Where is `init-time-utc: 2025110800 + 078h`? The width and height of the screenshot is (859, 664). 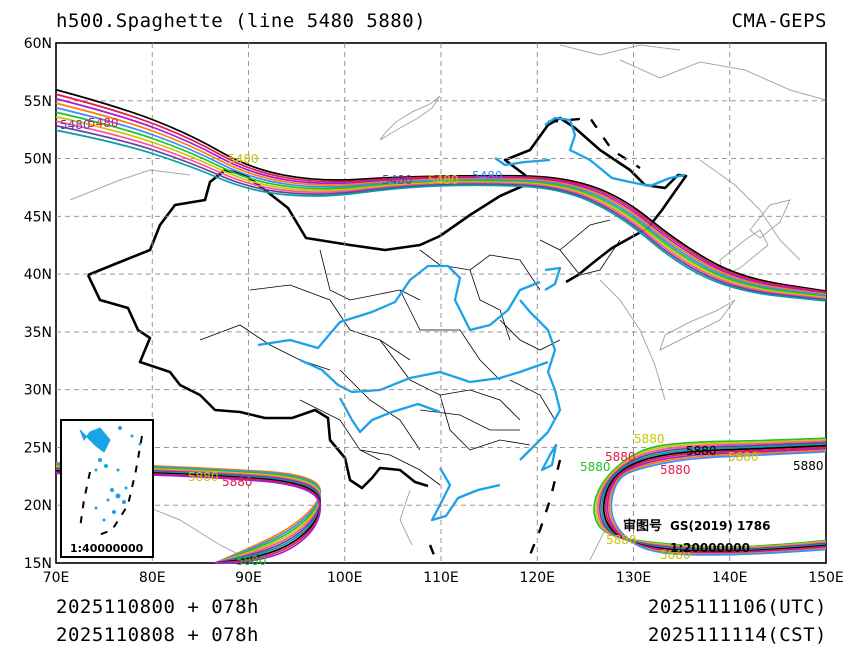 init-time-utc: 2025110800 + 078h is located at coordinates (157, 607).